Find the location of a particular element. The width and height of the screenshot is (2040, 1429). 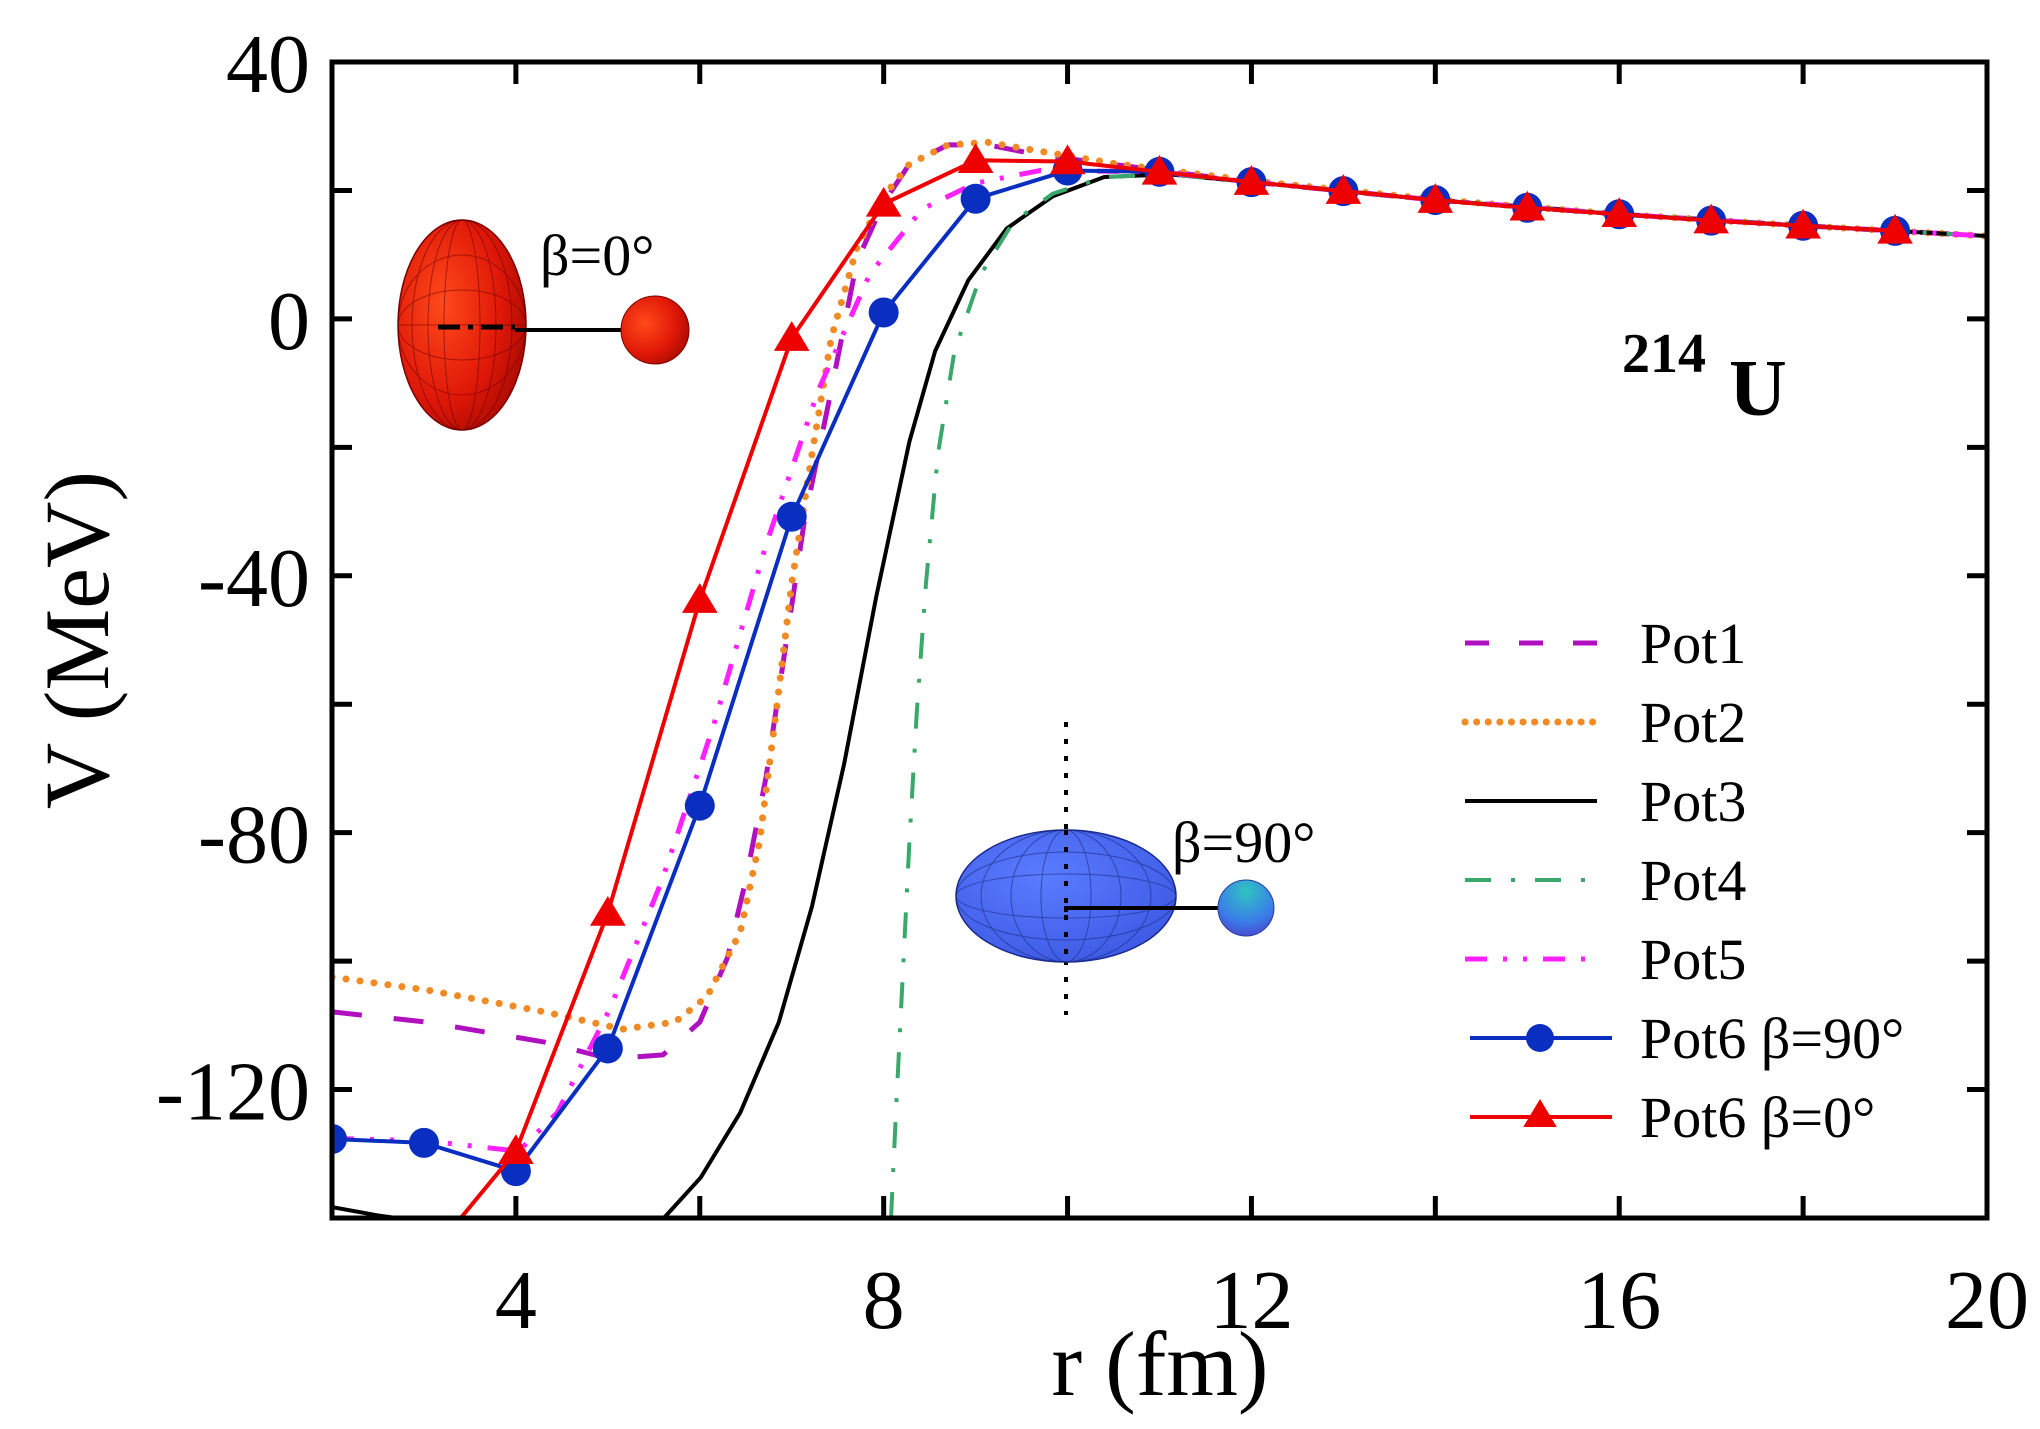

legend: Pot1 Pot2 Pot3 Pot4 Pot5 Pot6 β=90° Pot6 β=0° is located at coordinates (1682, 880).